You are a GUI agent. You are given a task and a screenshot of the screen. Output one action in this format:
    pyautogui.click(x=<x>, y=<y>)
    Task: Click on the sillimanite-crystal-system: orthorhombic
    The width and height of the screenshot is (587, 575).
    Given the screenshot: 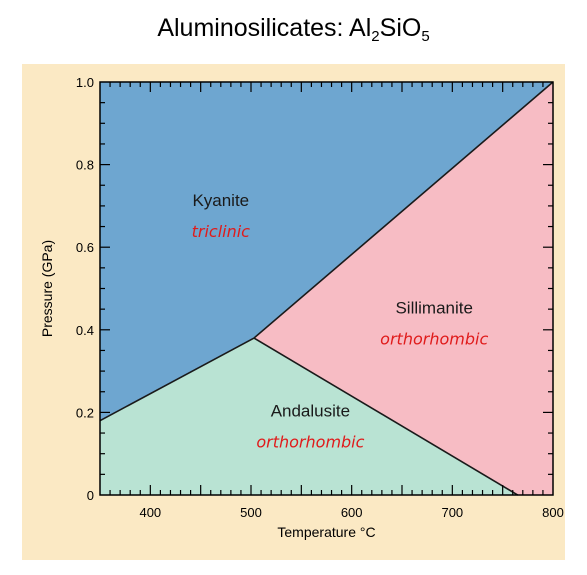 What is the action you would take?
    pyautogui.click(x=434, y=338)
    